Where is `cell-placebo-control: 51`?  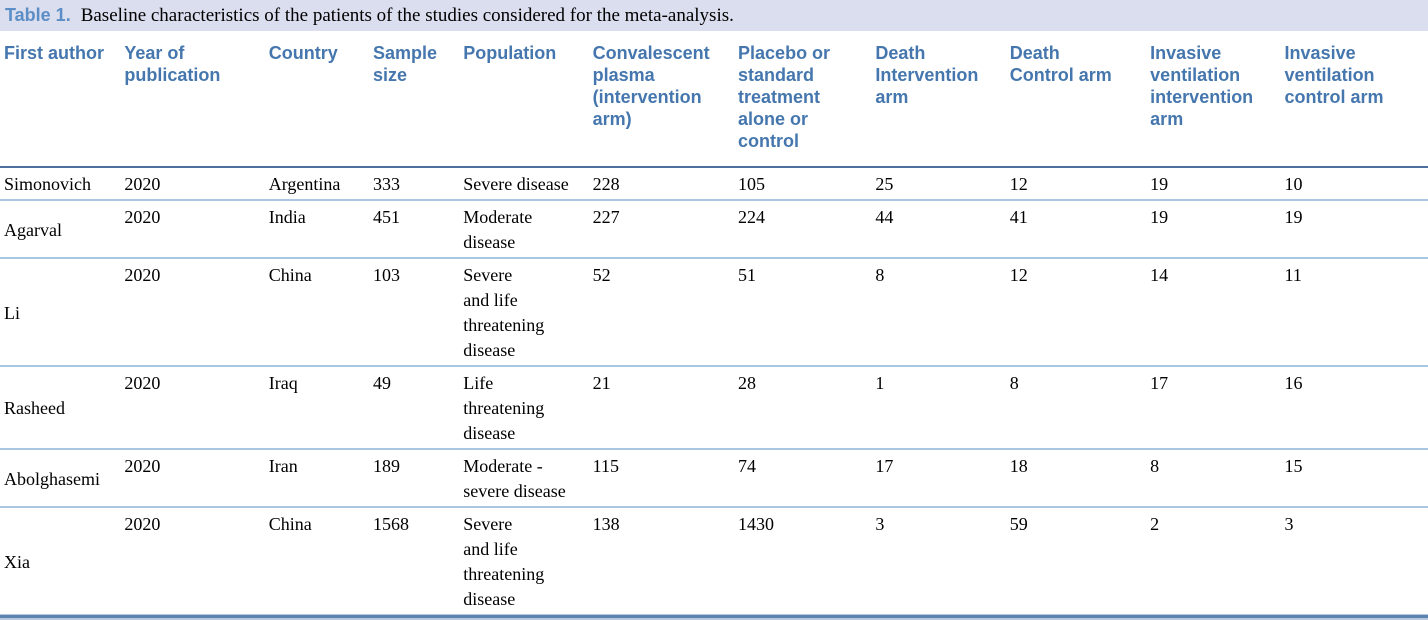
cell-placebo-control: 51 is located at coordinates (807, 312).